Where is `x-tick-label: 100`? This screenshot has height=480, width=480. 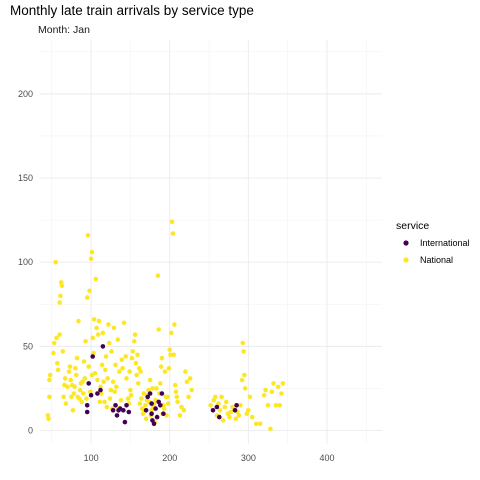
x-tick-label: 100 is located at coordinates (91, 458).